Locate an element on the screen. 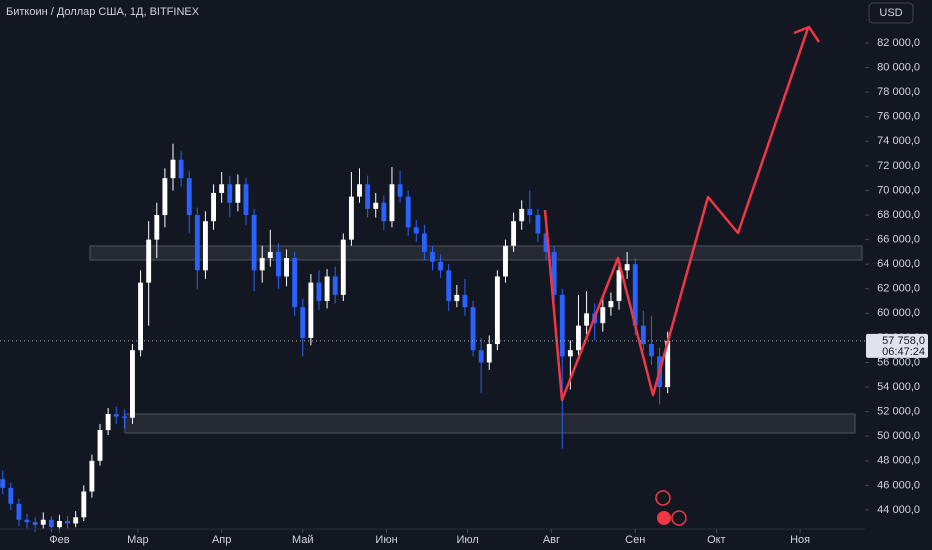 The height and width of the screenshot is (550, 932). last-price-box is located at coordinates (897, 345).